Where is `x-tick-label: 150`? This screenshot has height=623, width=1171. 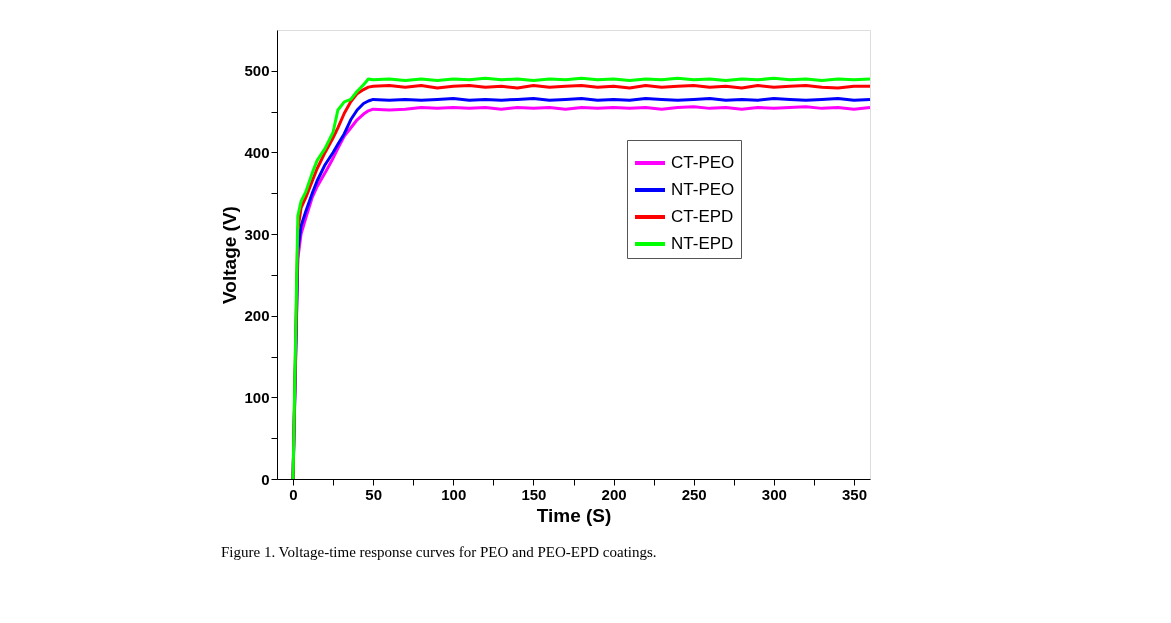
x-tick-label: 150 is located at coordinates (534, 494).